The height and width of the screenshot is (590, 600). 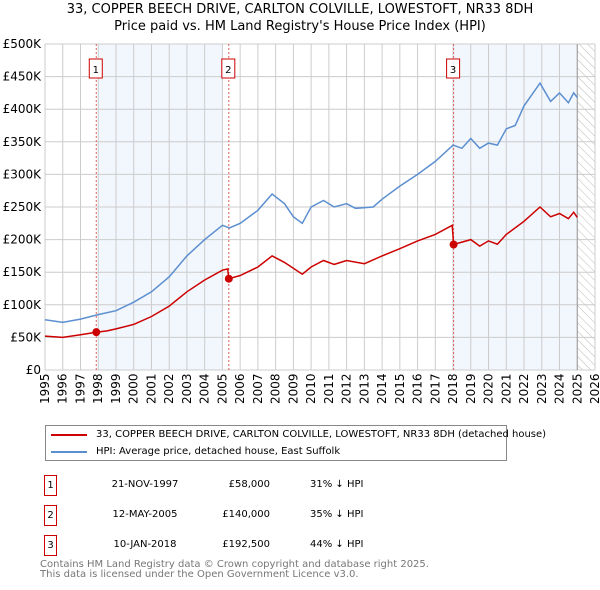 What do you see at coordinates (542, 388) in the screenshot?
I see `x-tick-label: 2023` at bounding box center [542, 388].